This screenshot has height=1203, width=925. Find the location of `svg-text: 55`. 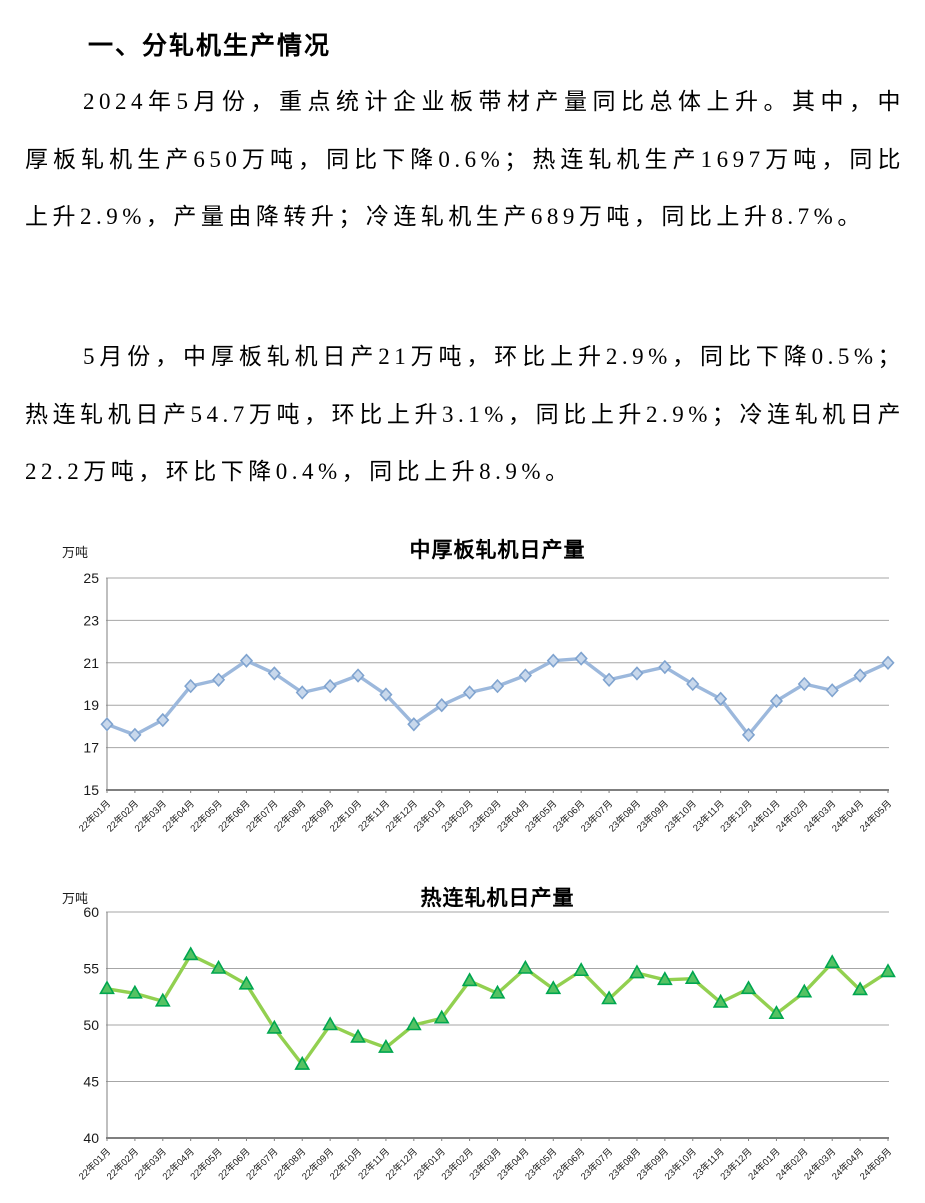

svg-text: 55 is located at coordinates (91, 969).